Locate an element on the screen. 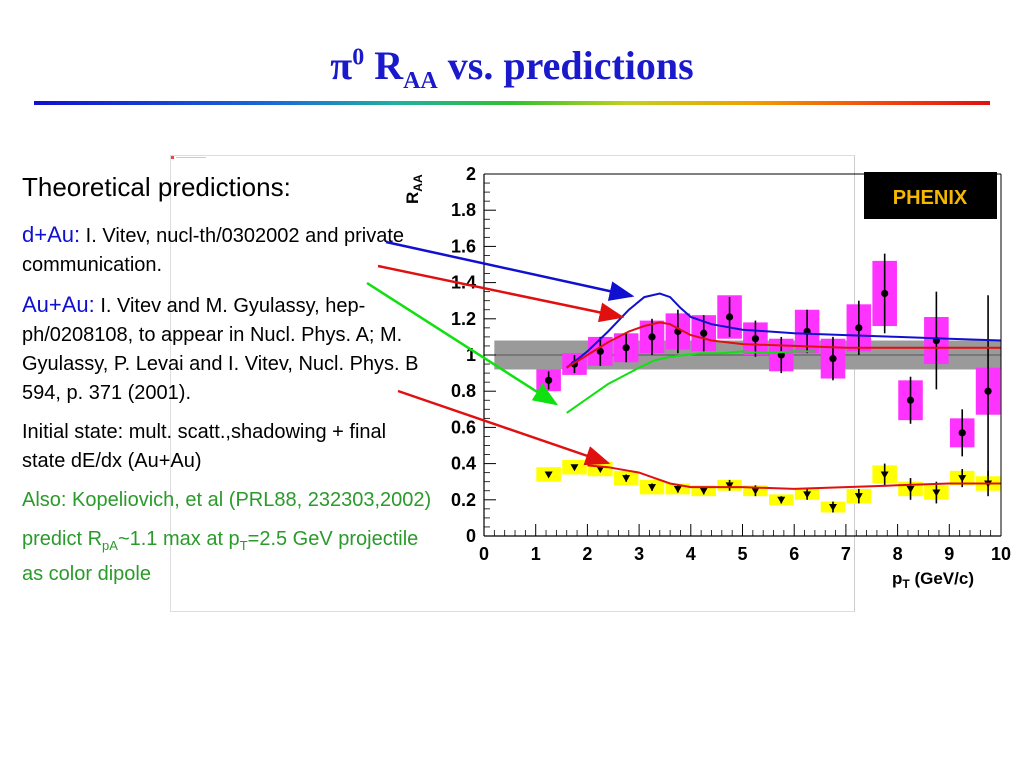 The width and height of the screenshot is (1024, 768). xlabel-main: p is located at coordinates (897, 578).